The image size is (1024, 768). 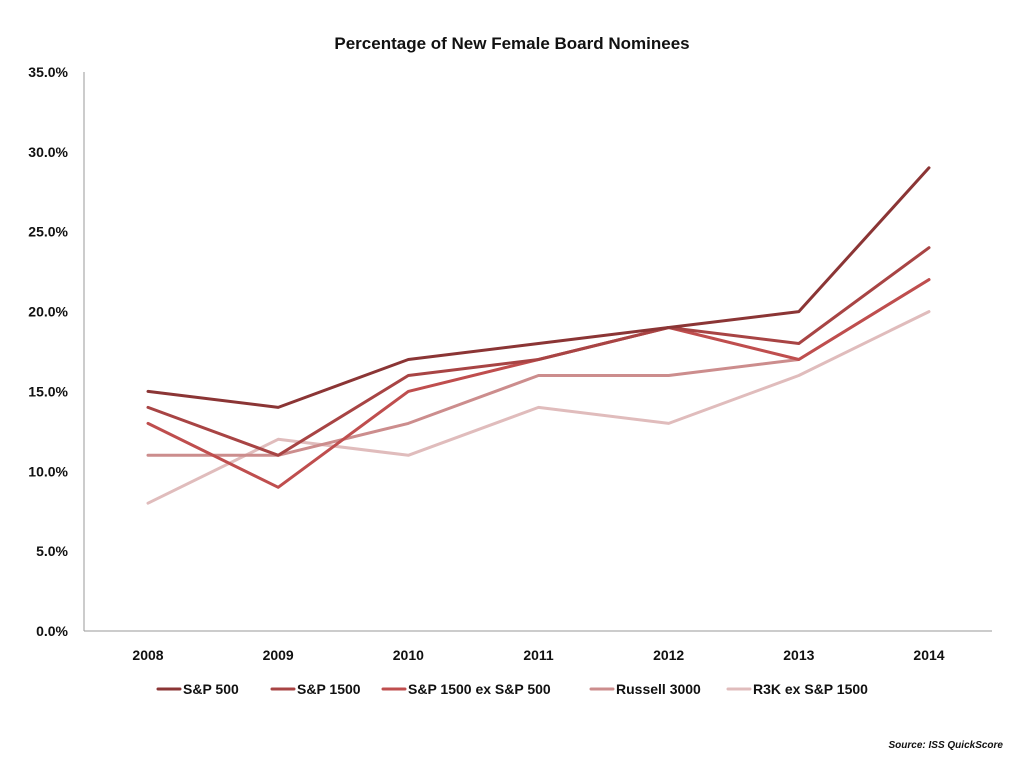 What do you see at coordinates (48, 351) in the screenshot?
I see `y-axis-ticks: 0.0% 5.0% 10.0% 15.0% 20.0% 25.0% 30.0% 35.0%` at bounding box center [48, 351].